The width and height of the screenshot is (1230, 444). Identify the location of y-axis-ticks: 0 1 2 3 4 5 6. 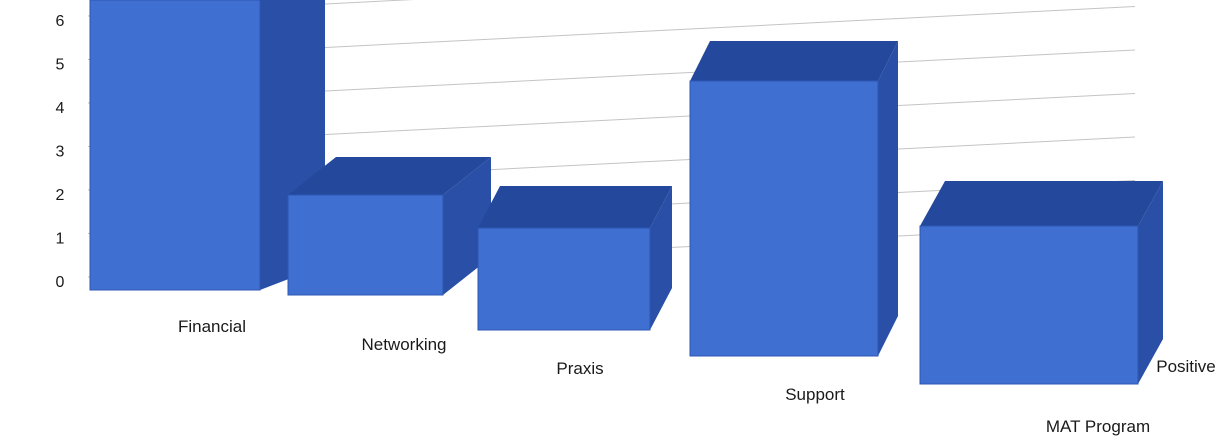
(60, 152).